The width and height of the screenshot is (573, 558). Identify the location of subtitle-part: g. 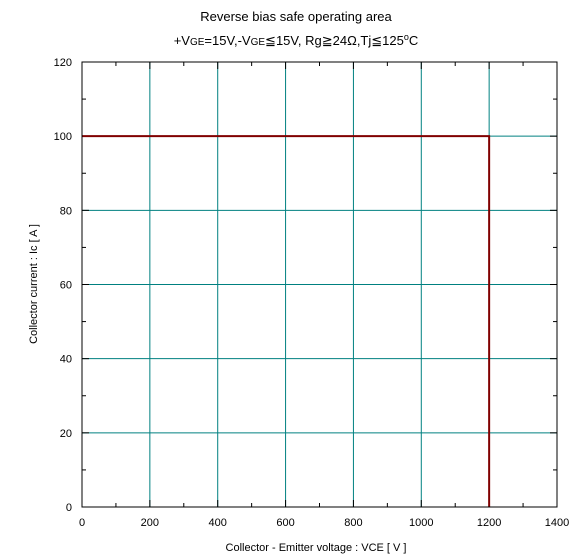
(318, 40).